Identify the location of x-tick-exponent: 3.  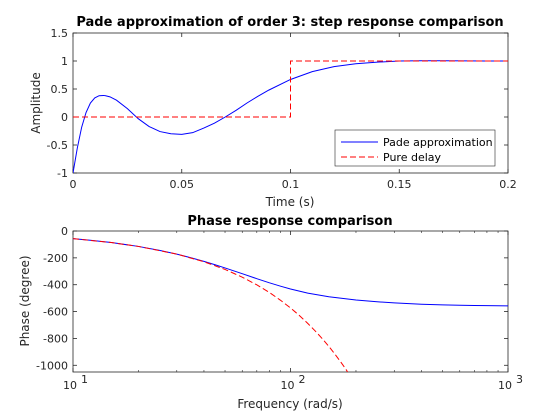
(519, 379).